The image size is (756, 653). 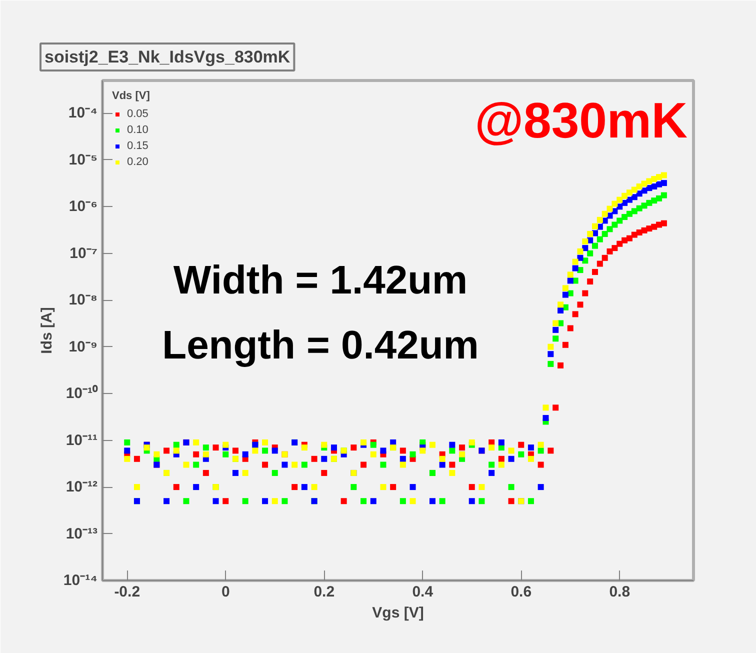 I want to click on legend-label: 0.20, so click(x=137, y=162).